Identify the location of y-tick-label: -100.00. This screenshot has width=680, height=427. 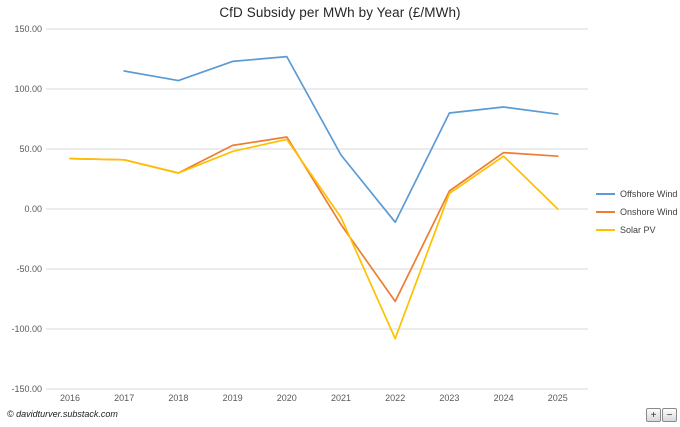
(26, 329).